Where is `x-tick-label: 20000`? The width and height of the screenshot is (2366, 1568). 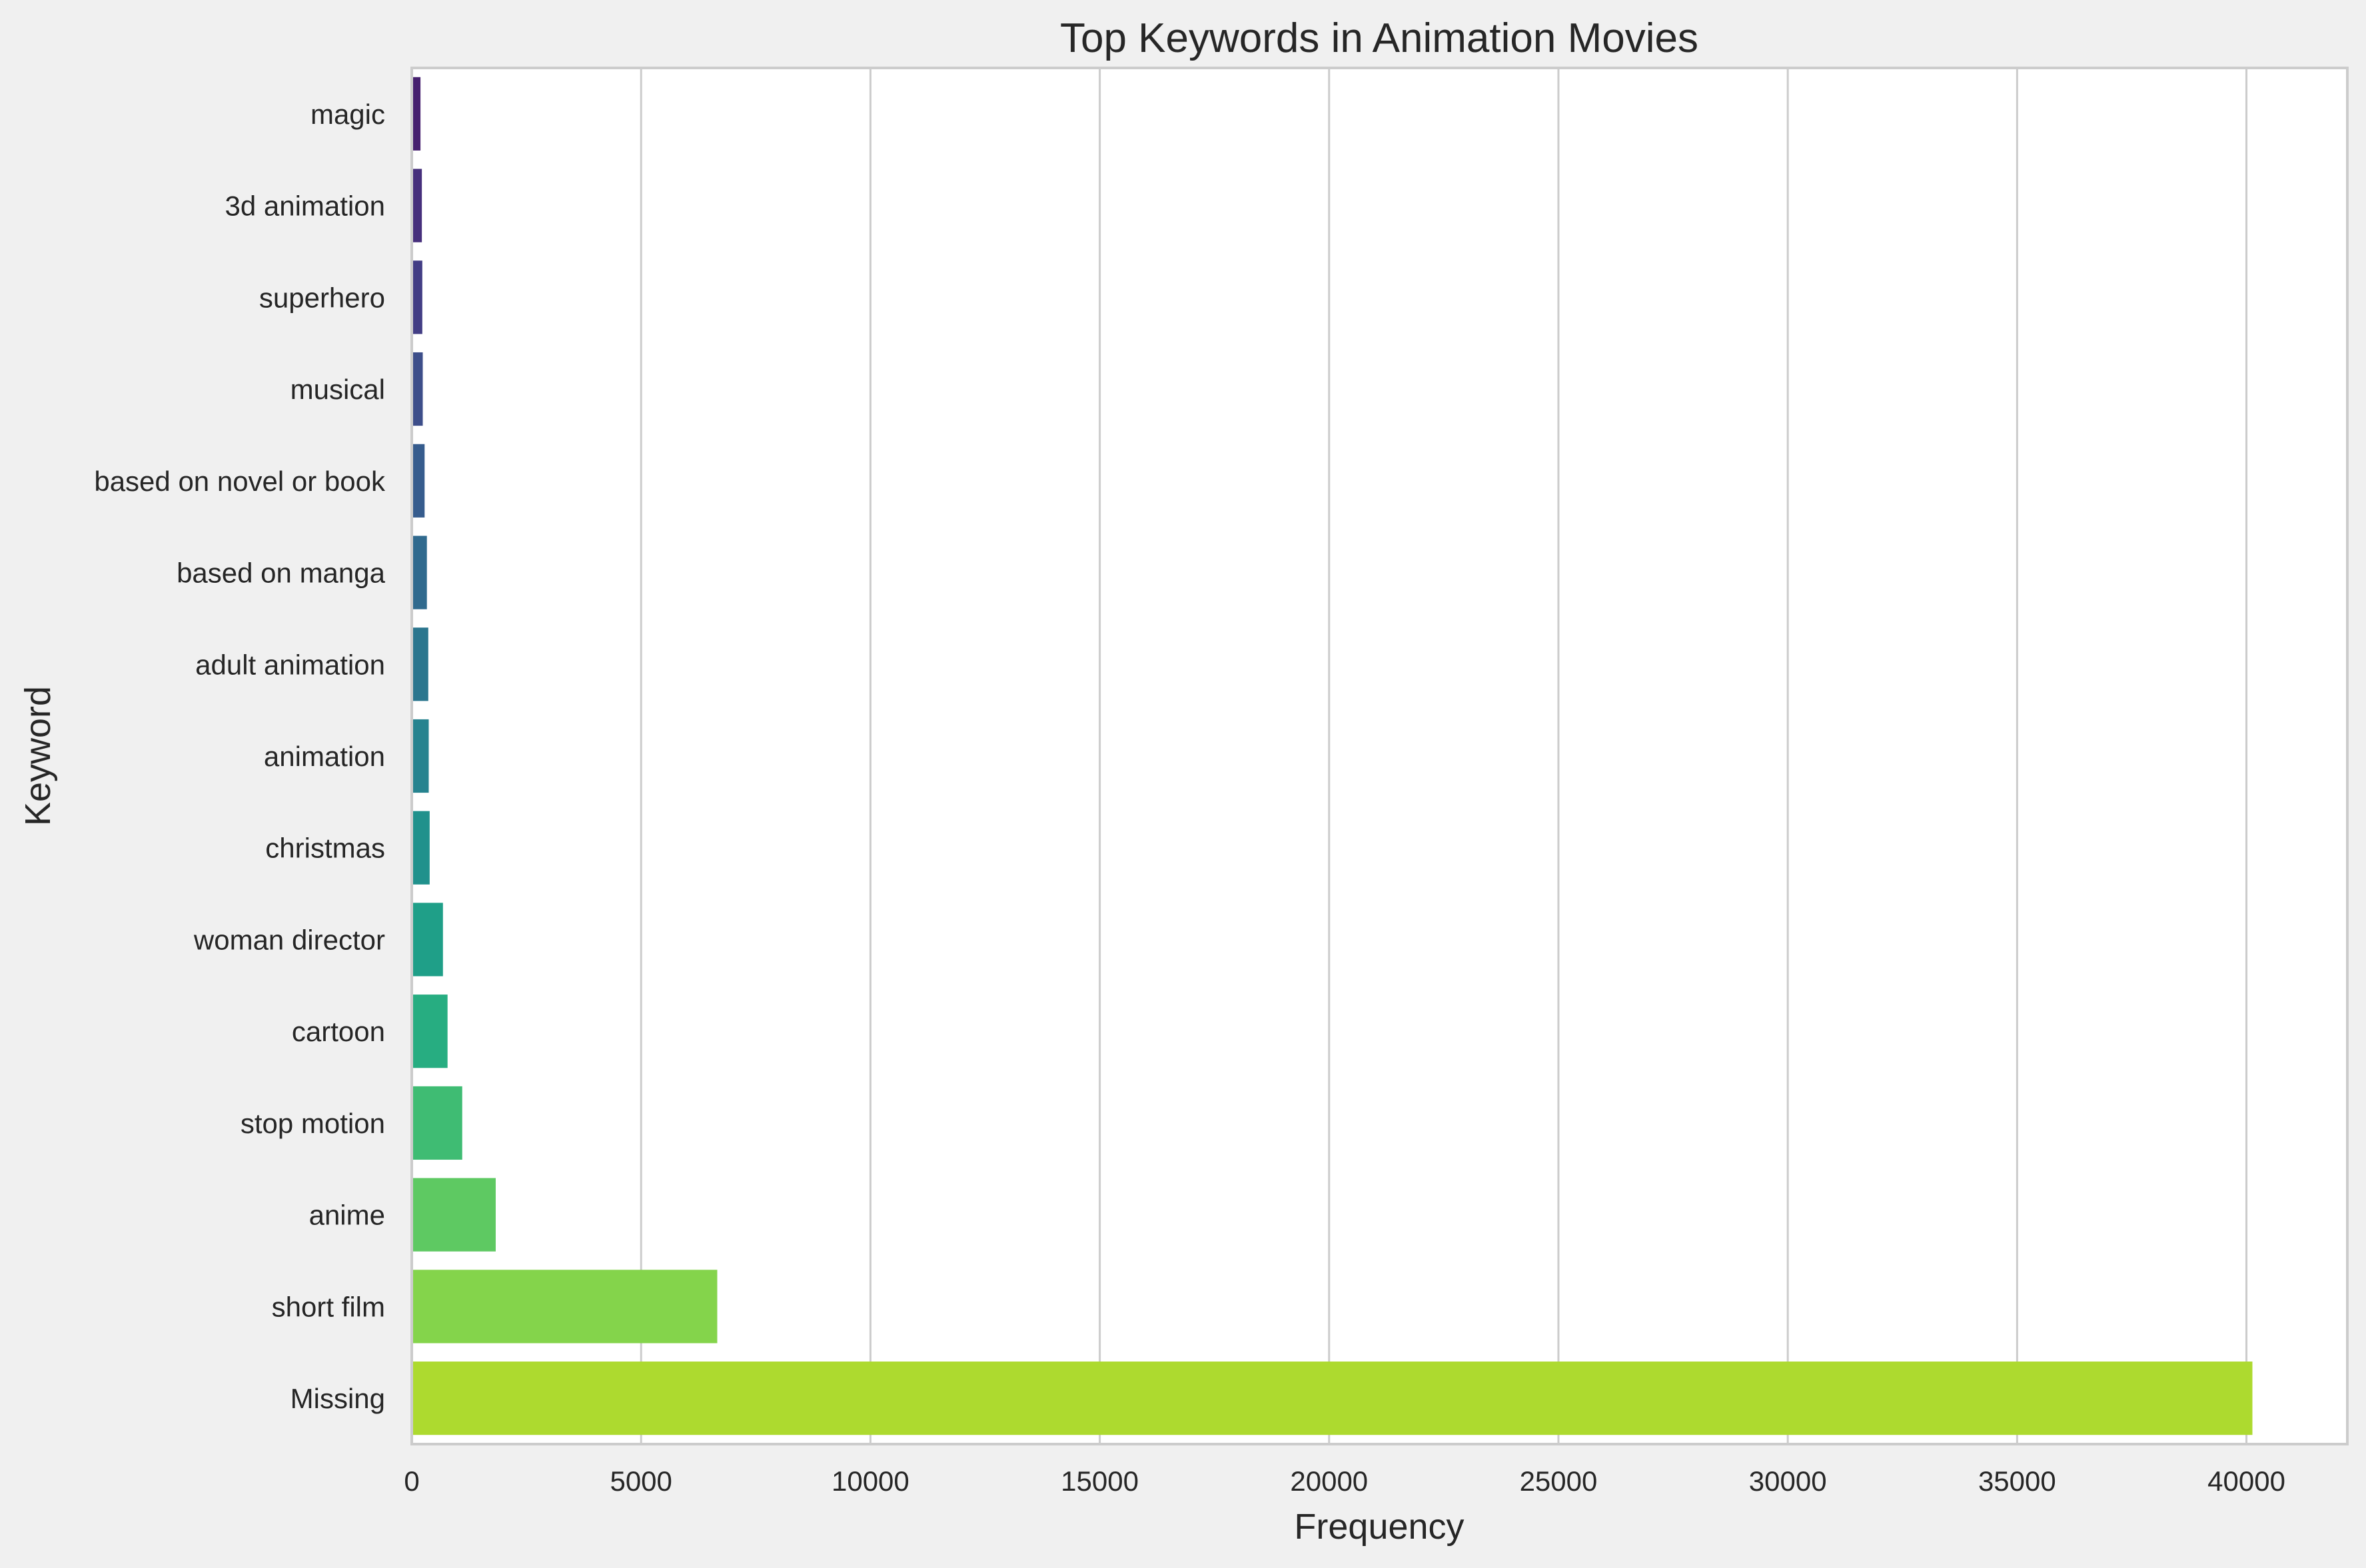 x-tick-label: 20000 is located at coordinates (1329, 1481).